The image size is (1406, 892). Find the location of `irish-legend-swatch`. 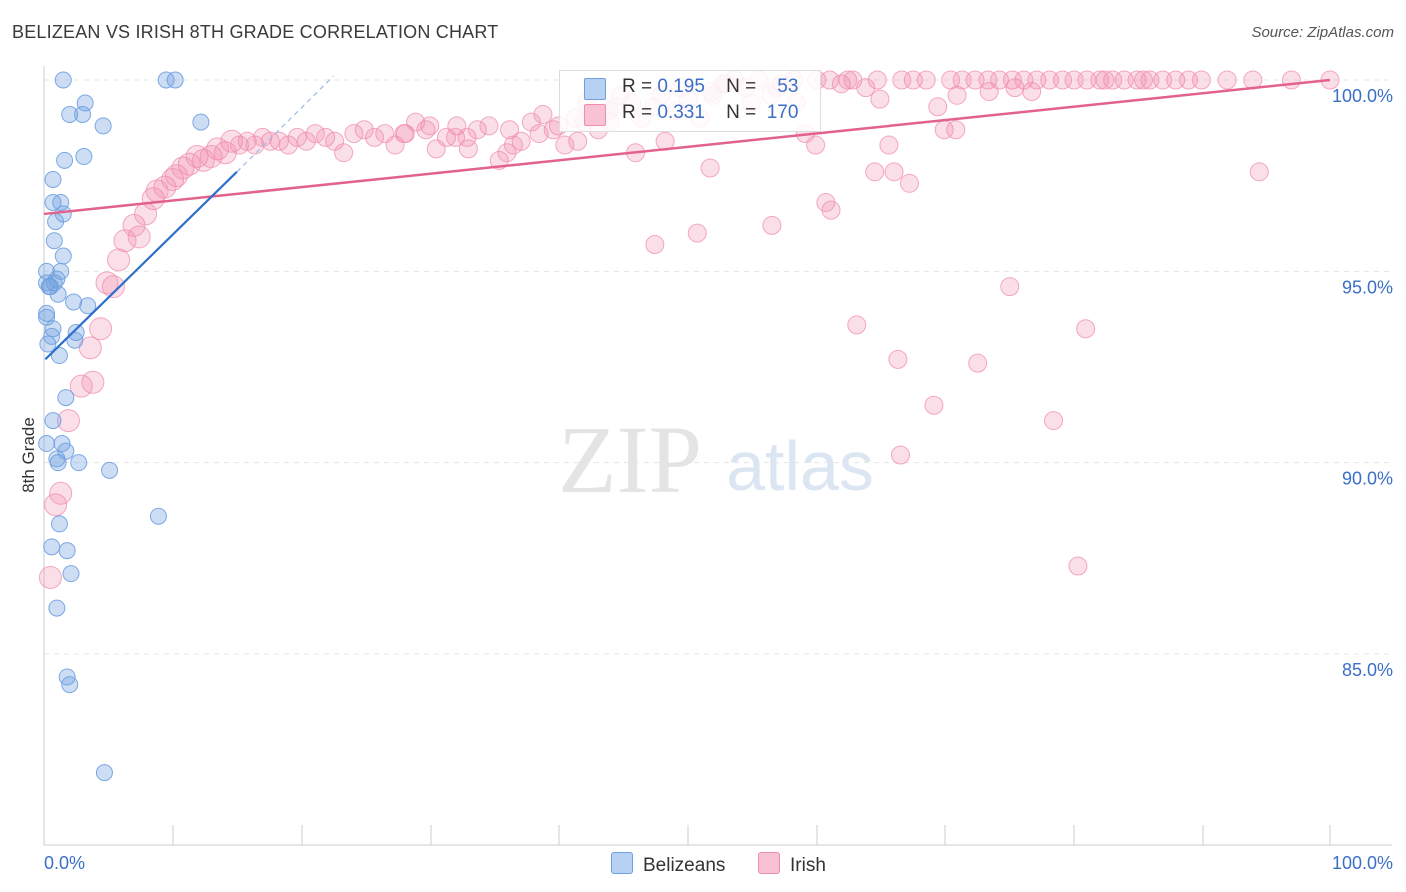

irish-legend-swatch is located at coordinates (769, 863).